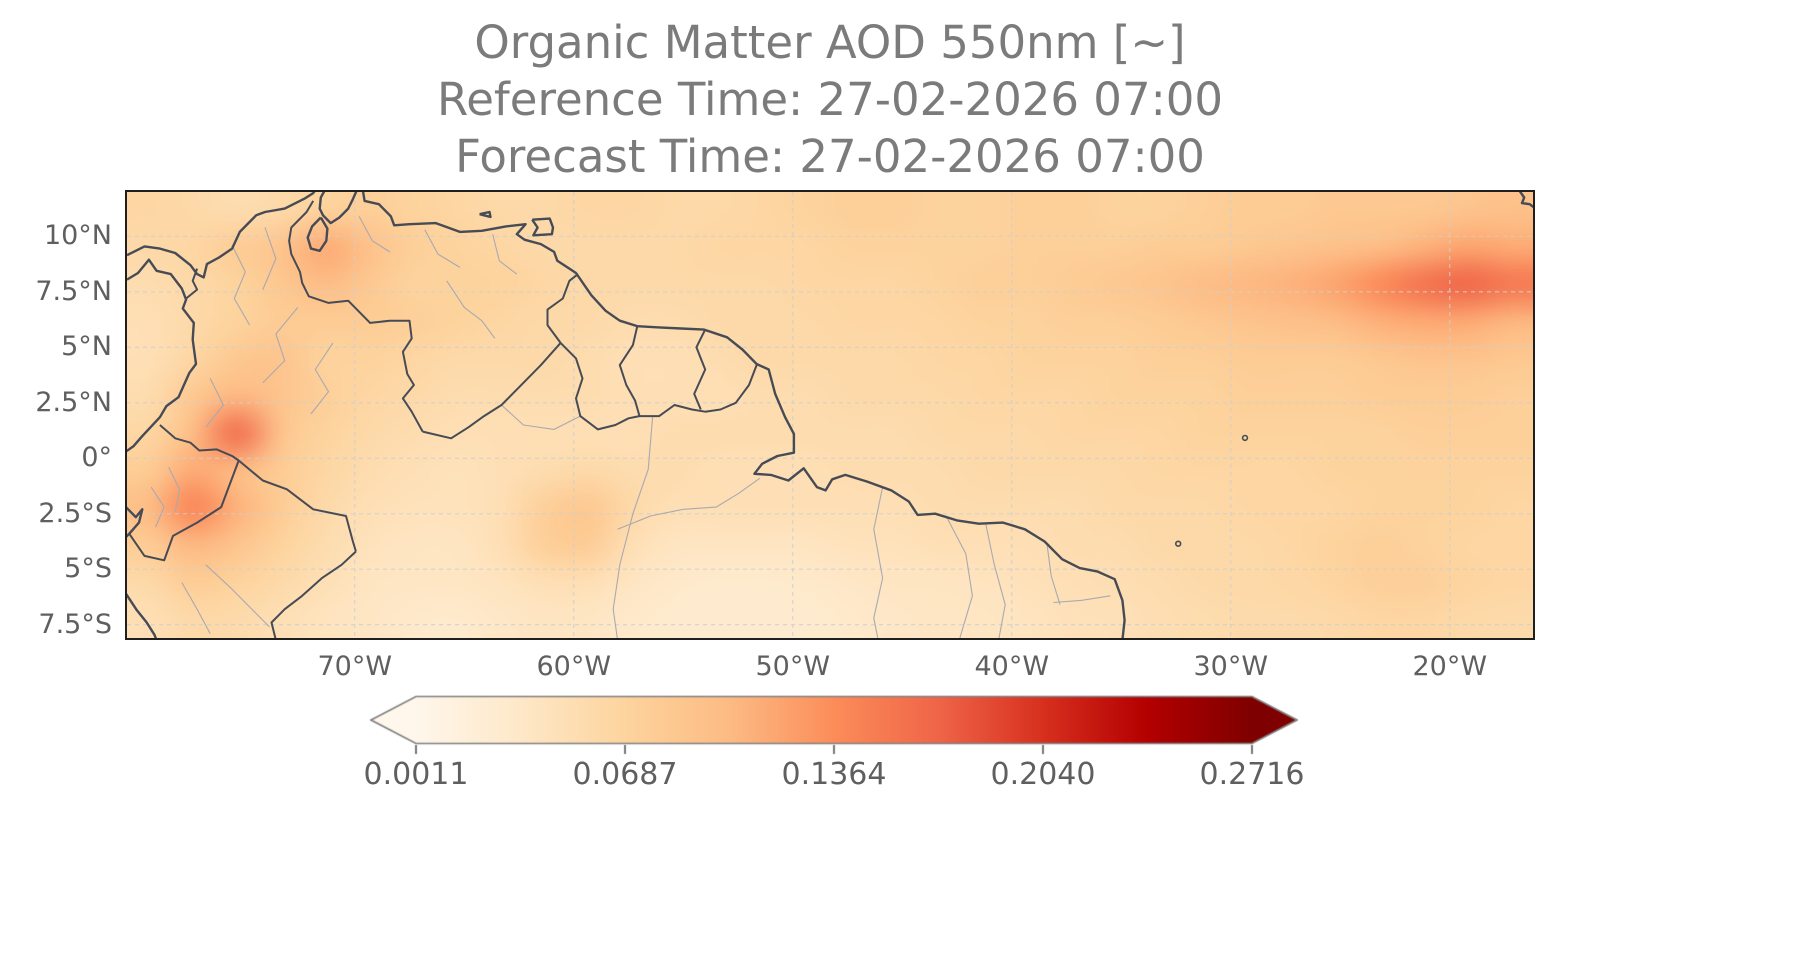 Image resolution: width=1803 pixels, height=955 pixels. Describe the element at coordinates (1231, 666) in the screenshot. I see `x-tick-label: 30°W` at that location.